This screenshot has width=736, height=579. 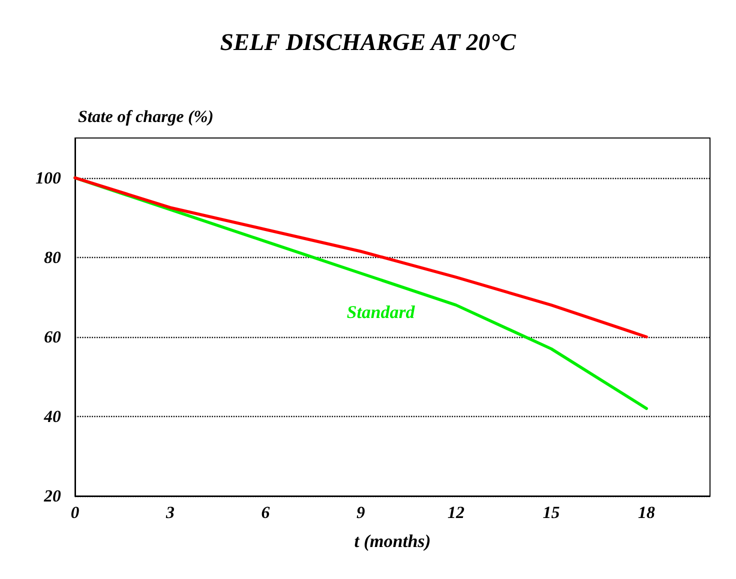 I want to click on y-tick-label: 80, so click(x=53, y=257).